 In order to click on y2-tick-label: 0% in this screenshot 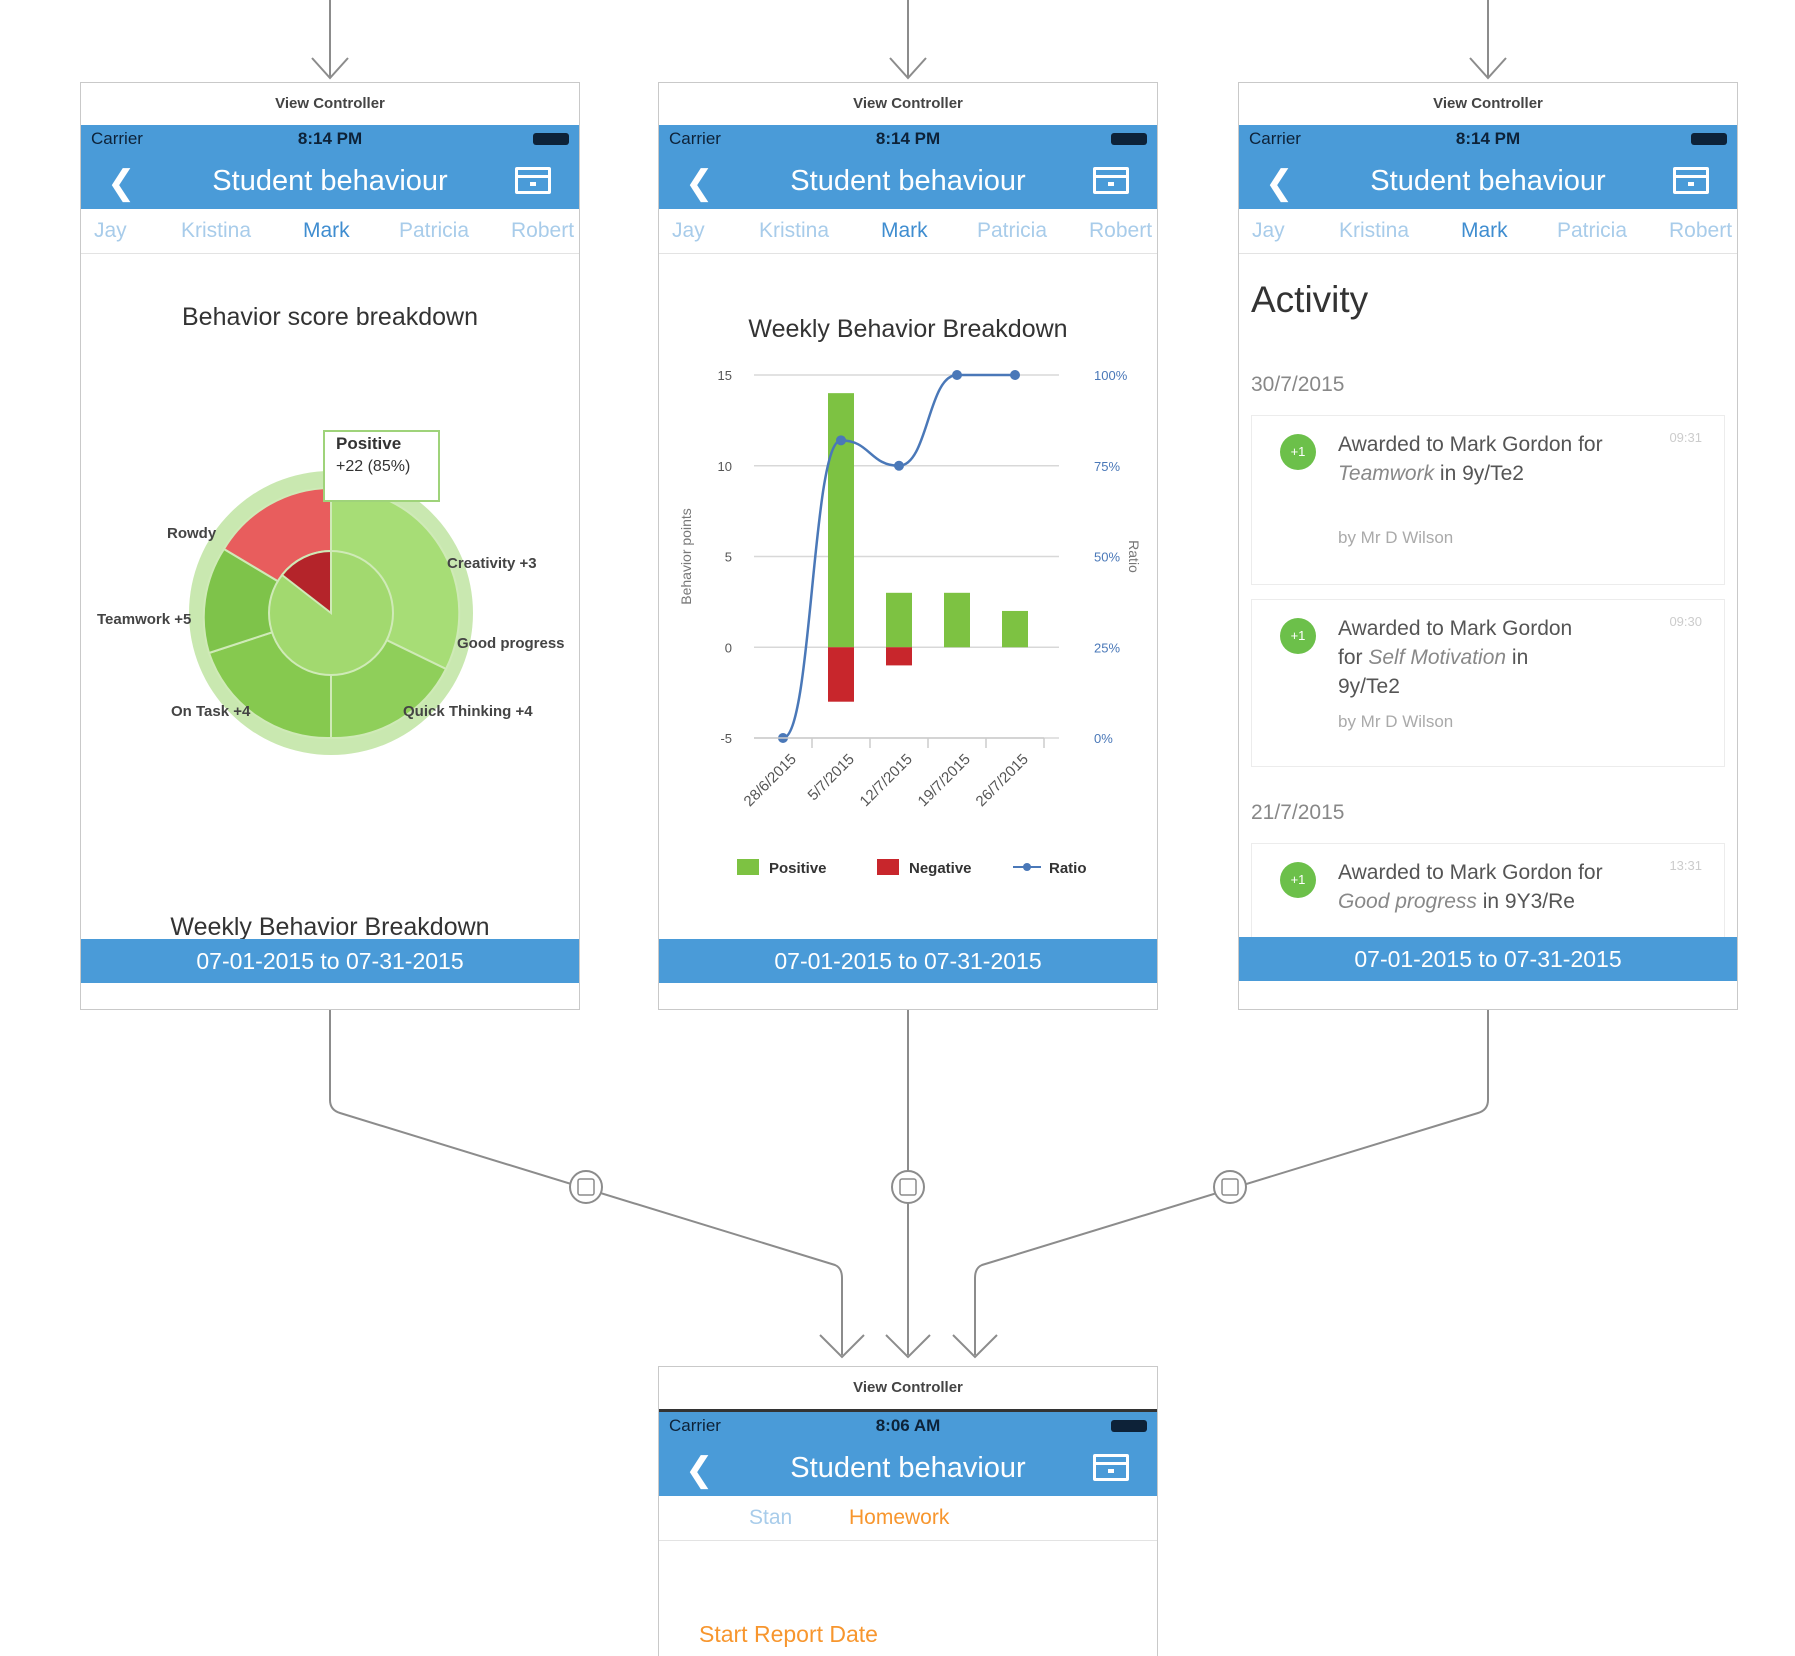, I will do `click(1103, 738)`.